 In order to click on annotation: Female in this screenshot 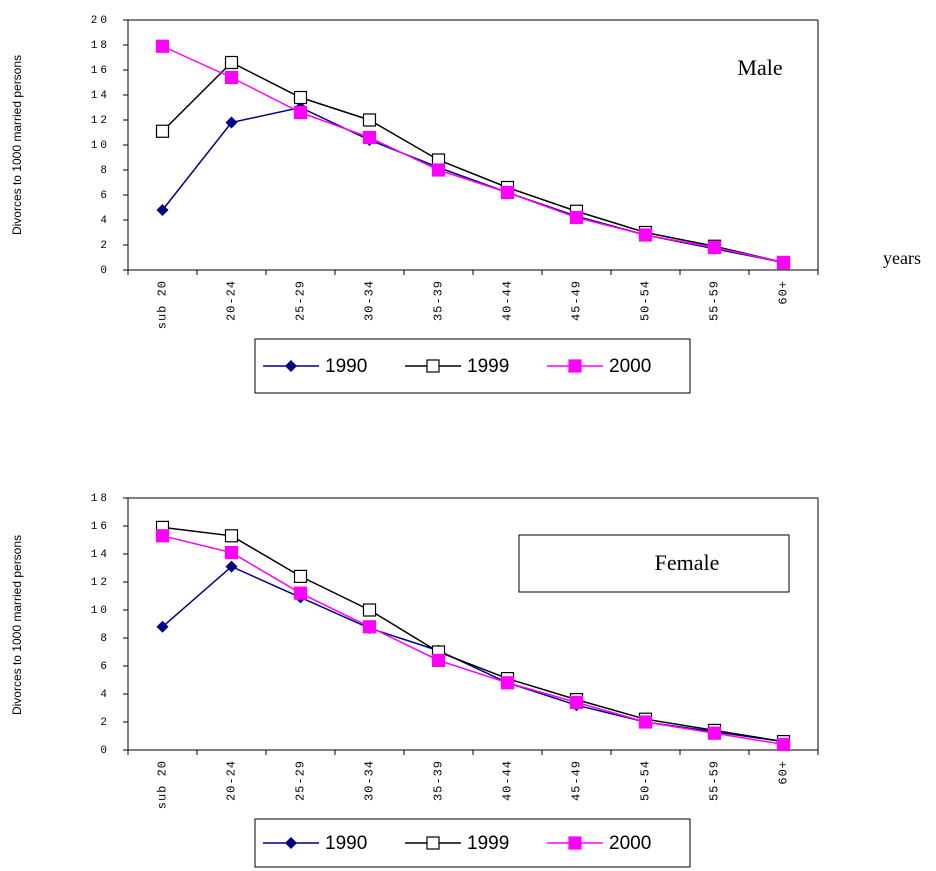, I will do `click(687, 562)`.